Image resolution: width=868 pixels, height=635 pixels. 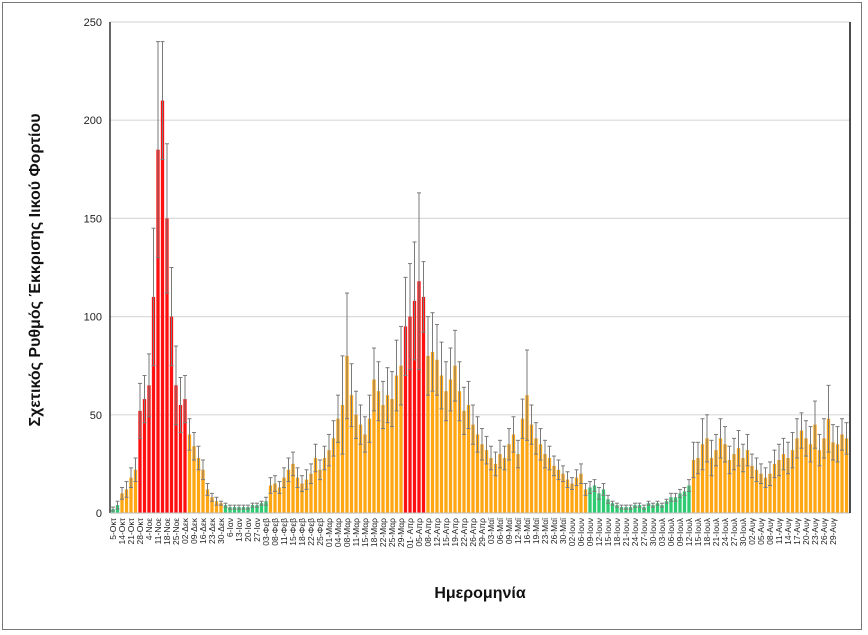 I want to click on x-tick-label: 24-Ιουλ, so click(x=725, y=531).